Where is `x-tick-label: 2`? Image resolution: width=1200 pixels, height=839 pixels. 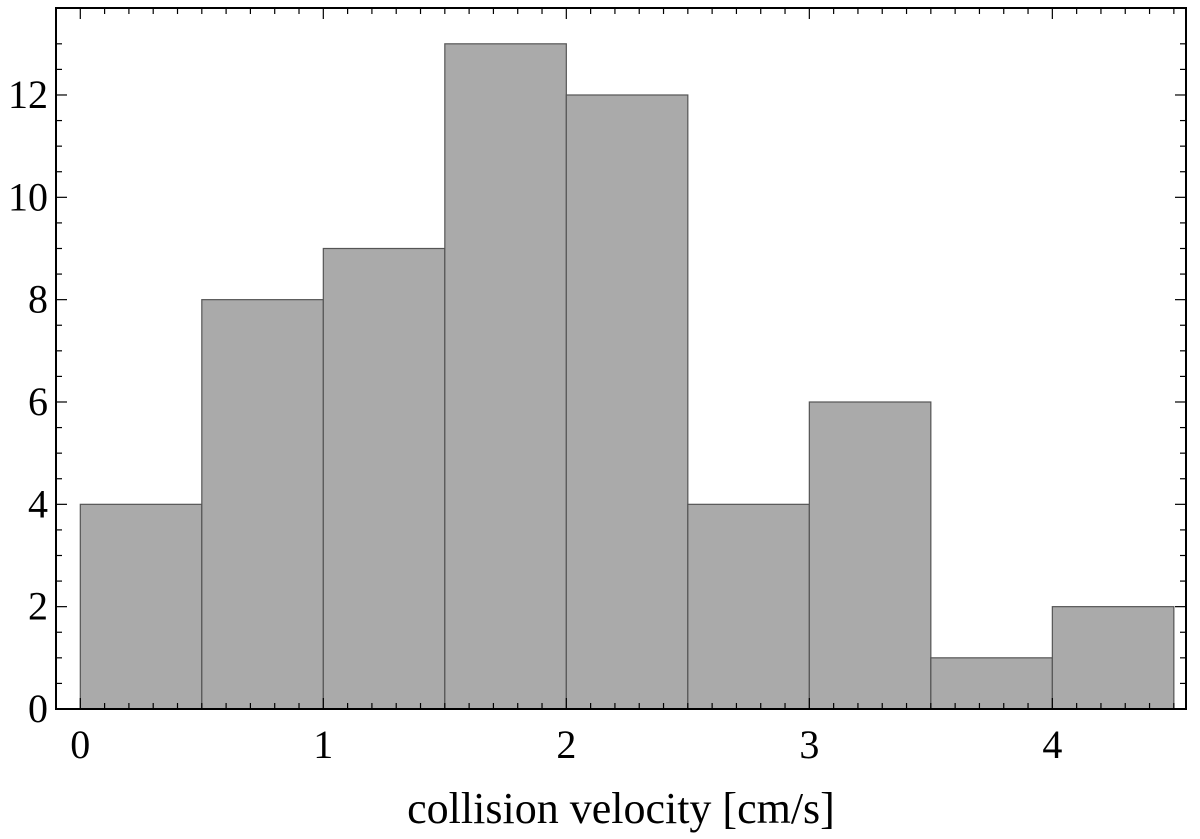
x-tick-label: 2 is located at coordinates (566, 744).